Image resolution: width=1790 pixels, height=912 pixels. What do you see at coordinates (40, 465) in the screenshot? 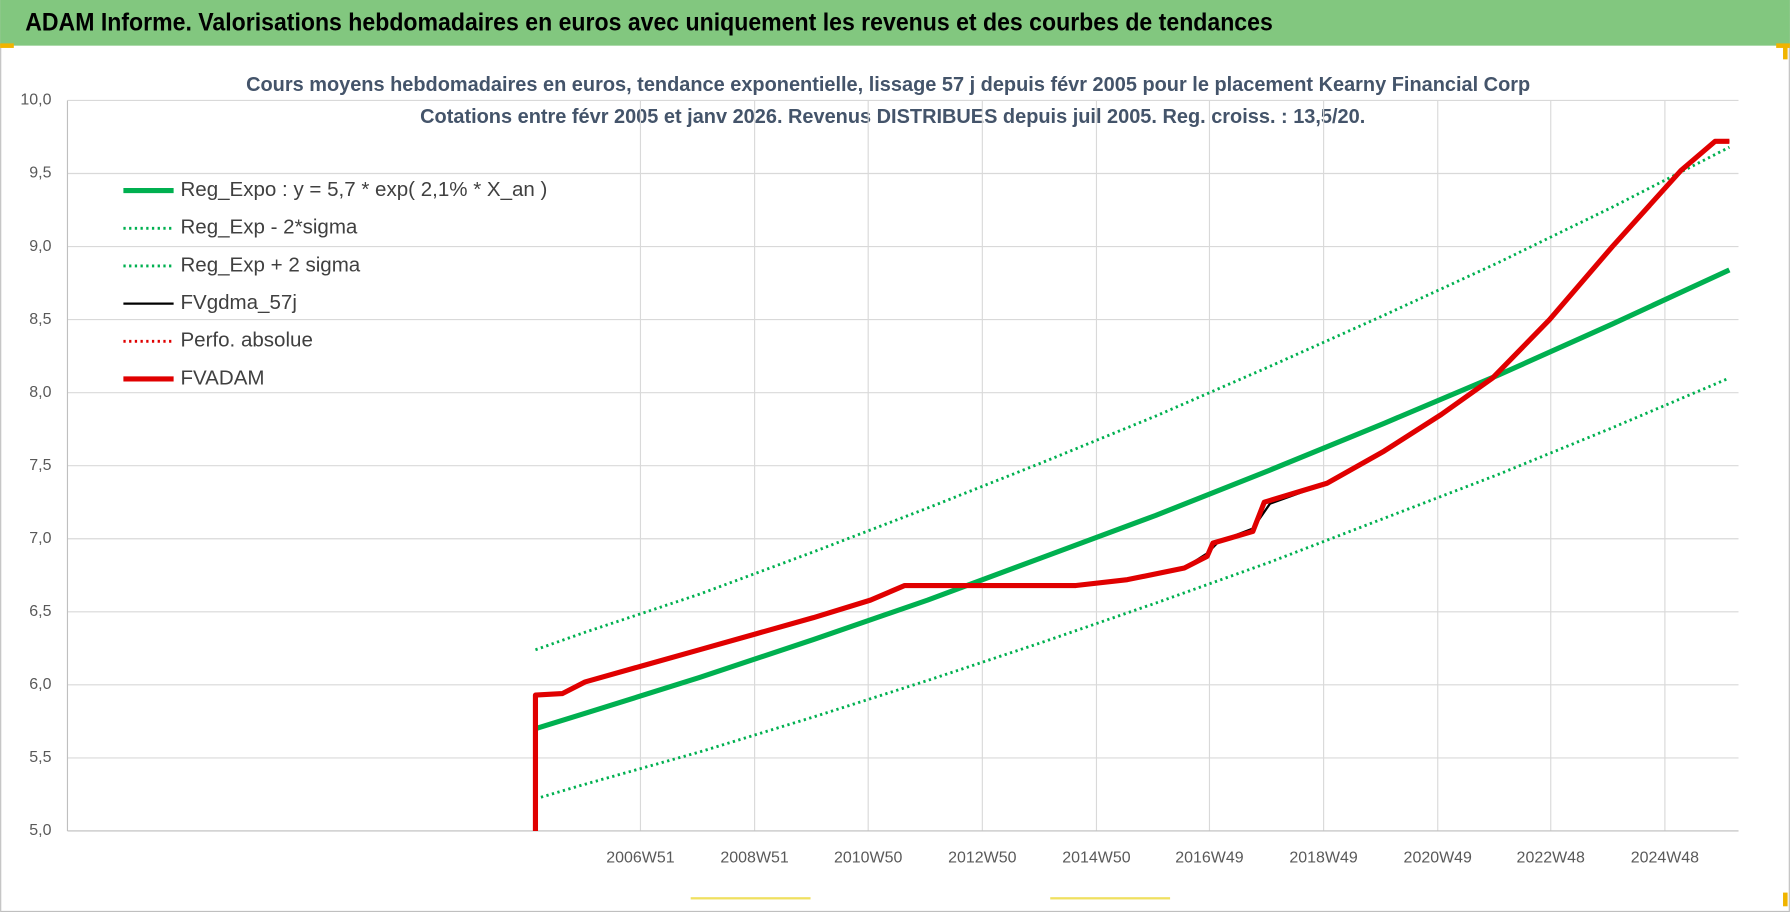
I see `y-tick-label: 7,5` at bounding box center [40, 465].